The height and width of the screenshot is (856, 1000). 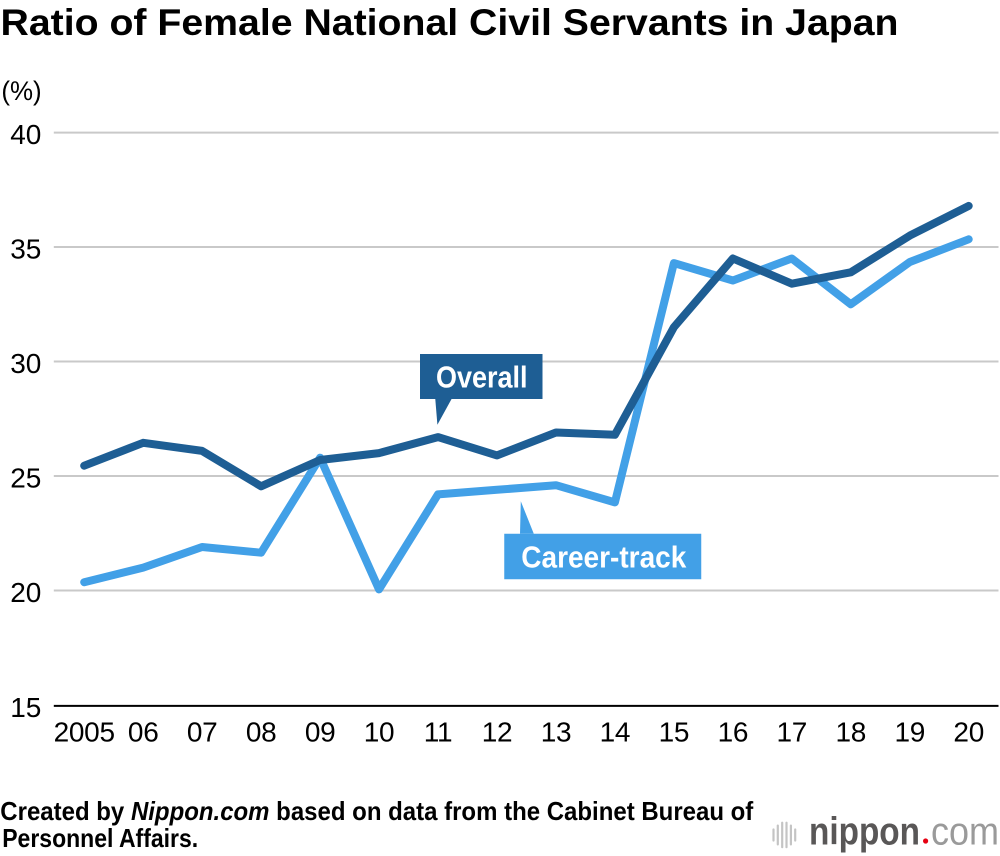 I want to click on svg-text: 08, so click(x=261, y=731).